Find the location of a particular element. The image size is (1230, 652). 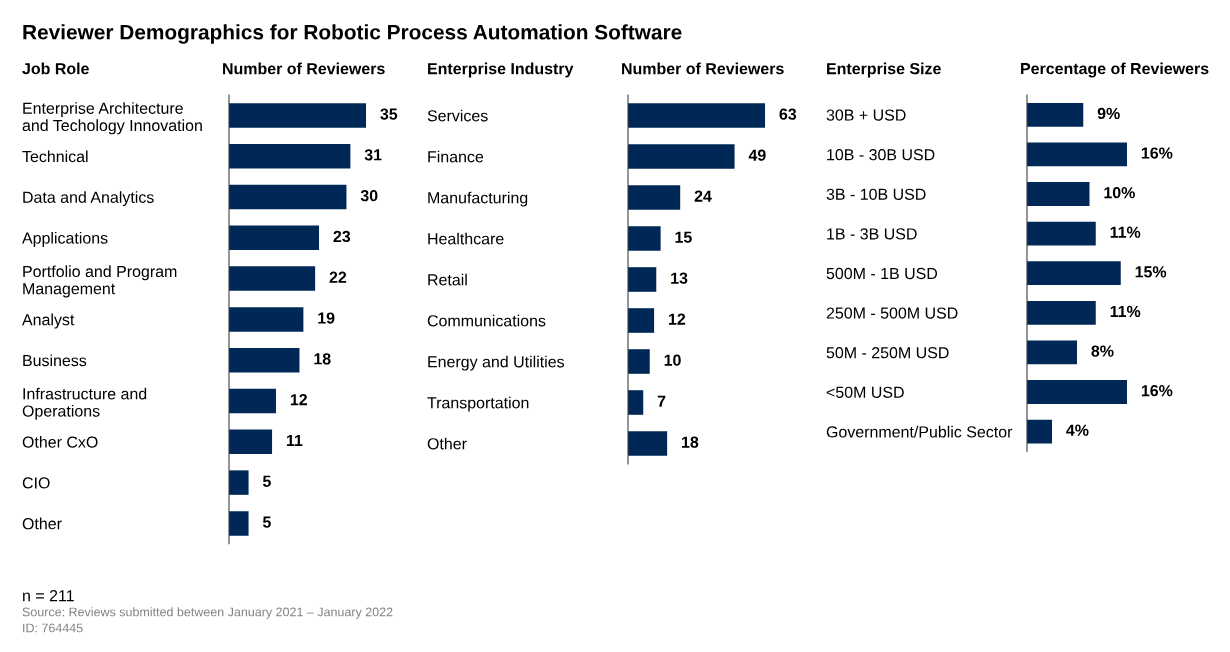

data-label: 7 is located at coordinates (661, 401).